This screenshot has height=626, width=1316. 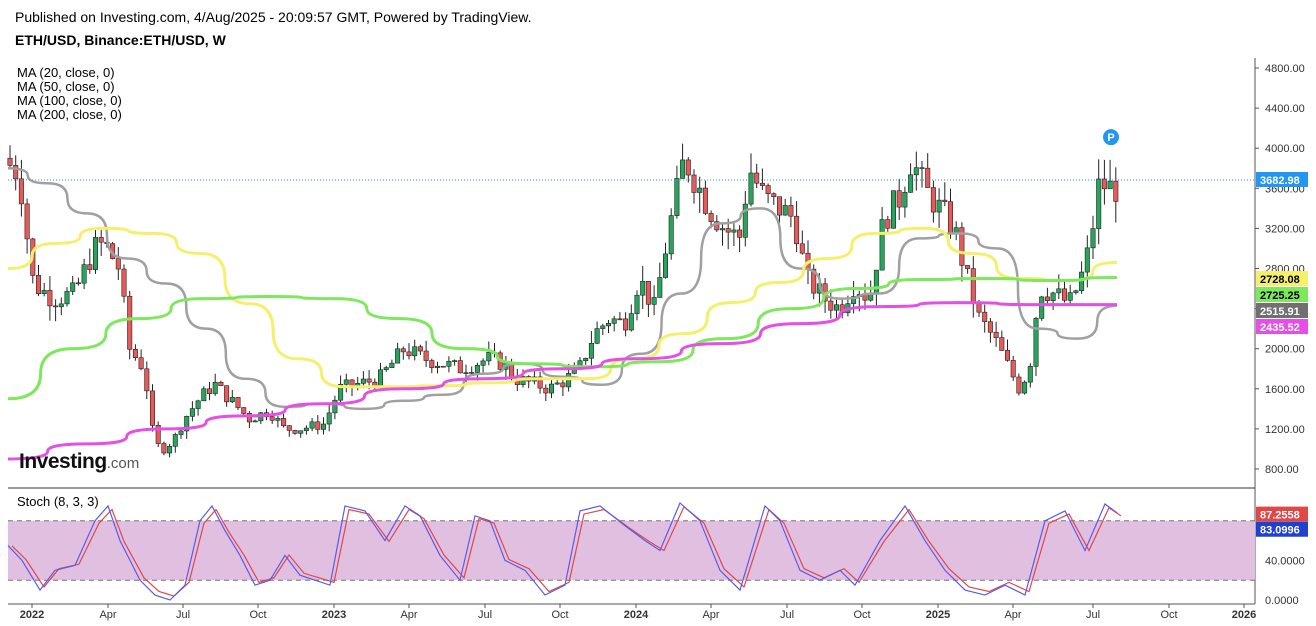 I want to click on x-tick-label: 2022, so click(x=32, y=615).